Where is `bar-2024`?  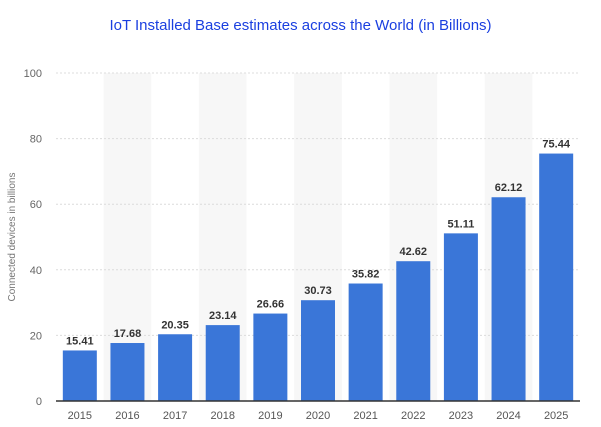 bar-2024 is located at coordinates (508, 299).